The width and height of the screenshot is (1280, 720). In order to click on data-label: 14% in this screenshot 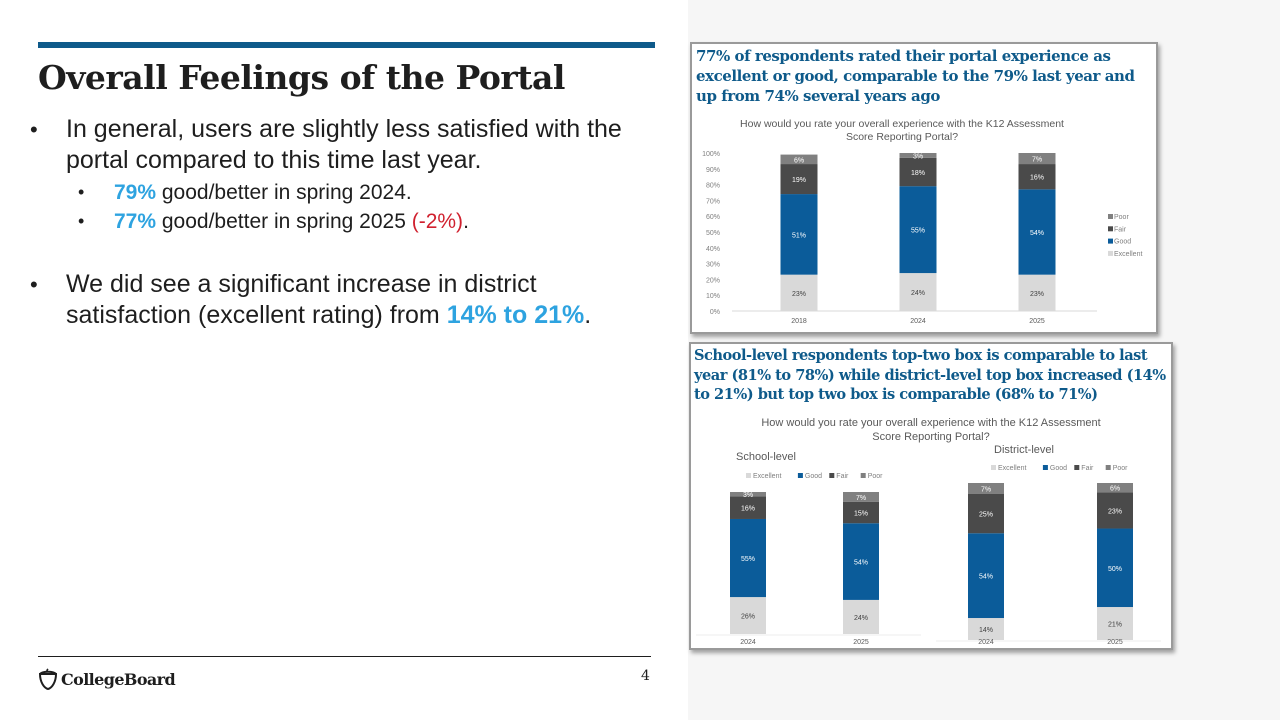, I will do `click(986, 630)`.